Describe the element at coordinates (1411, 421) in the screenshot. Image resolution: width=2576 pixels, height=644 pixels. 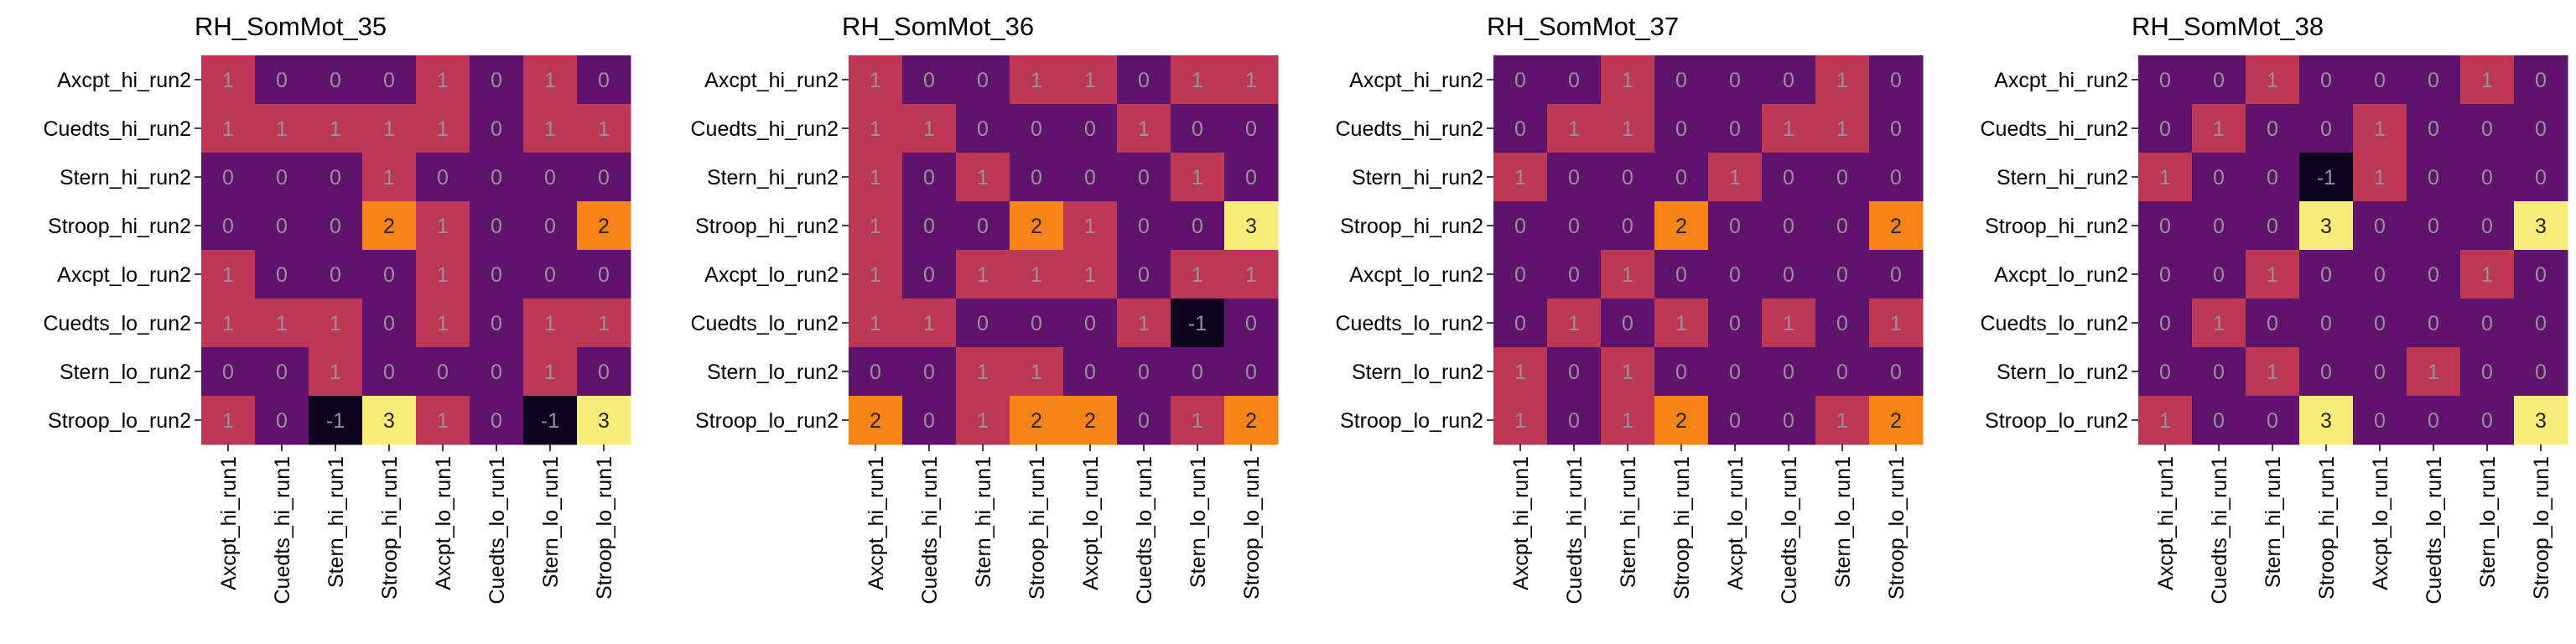
I see `row-tick-label: Stroop_lo_run2` at that location.